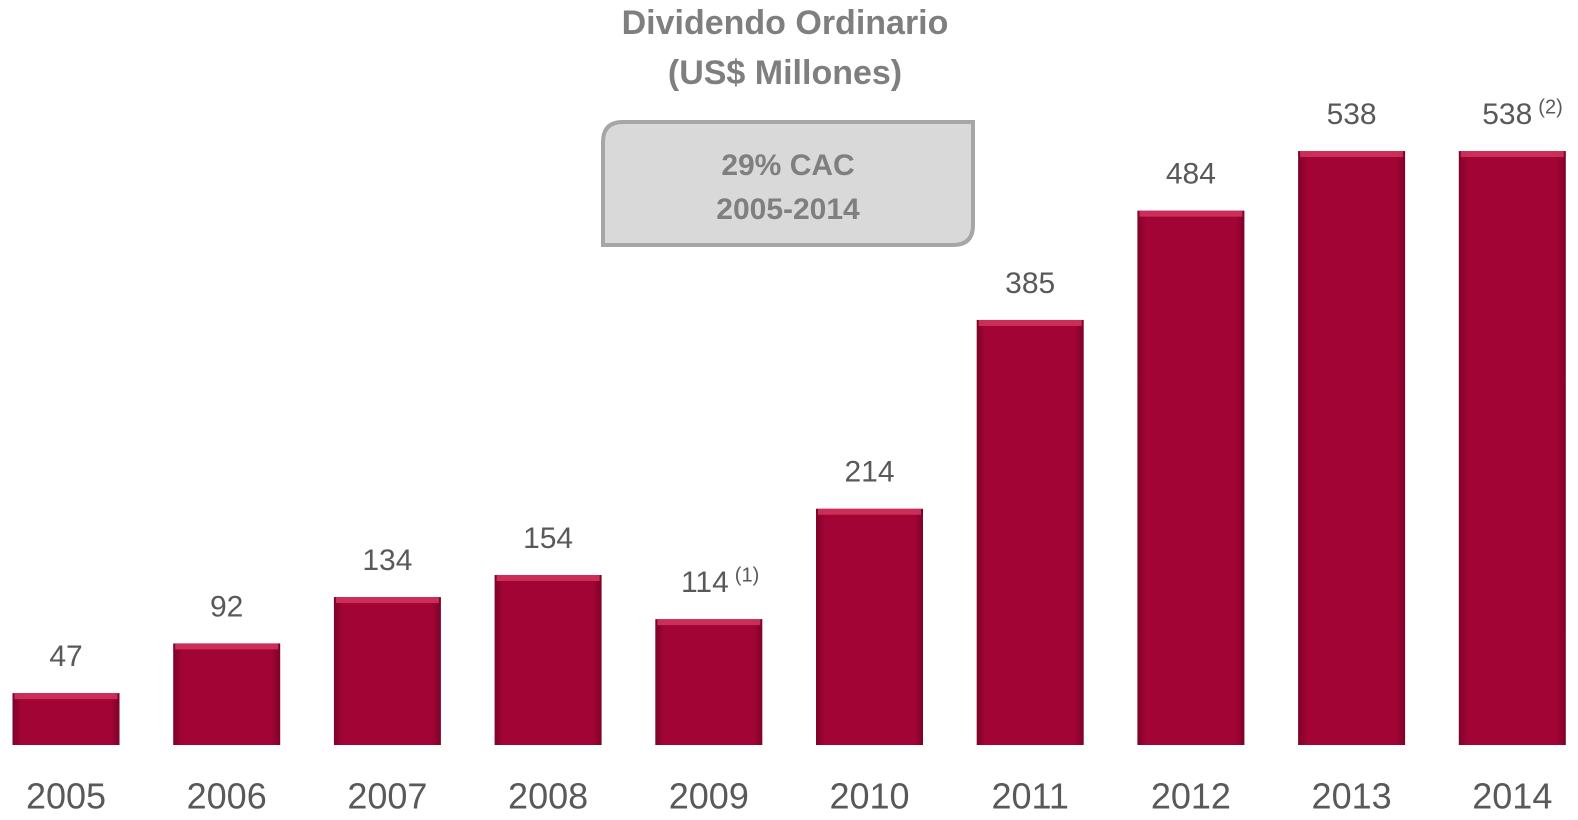 This screenshot has height=820, width=1578. What do you see at coordinates (1191, 796) in the screenshot?
I see `x-tick-label: 2012` at bounding box center [1191, 796].